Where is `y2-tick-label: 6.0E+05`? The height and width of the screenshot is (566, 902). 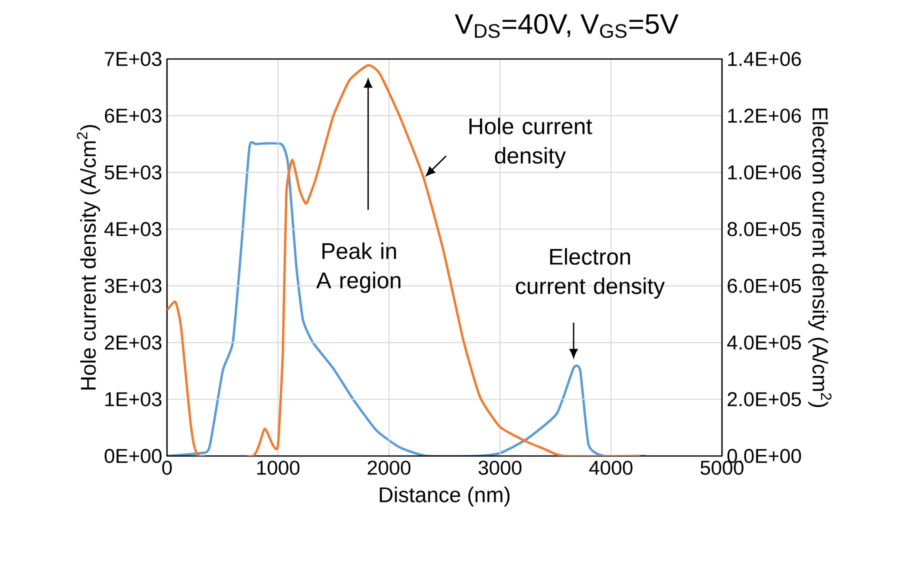
y2-tick-label: 6.0E+05 is located at coordinates (764, 285).